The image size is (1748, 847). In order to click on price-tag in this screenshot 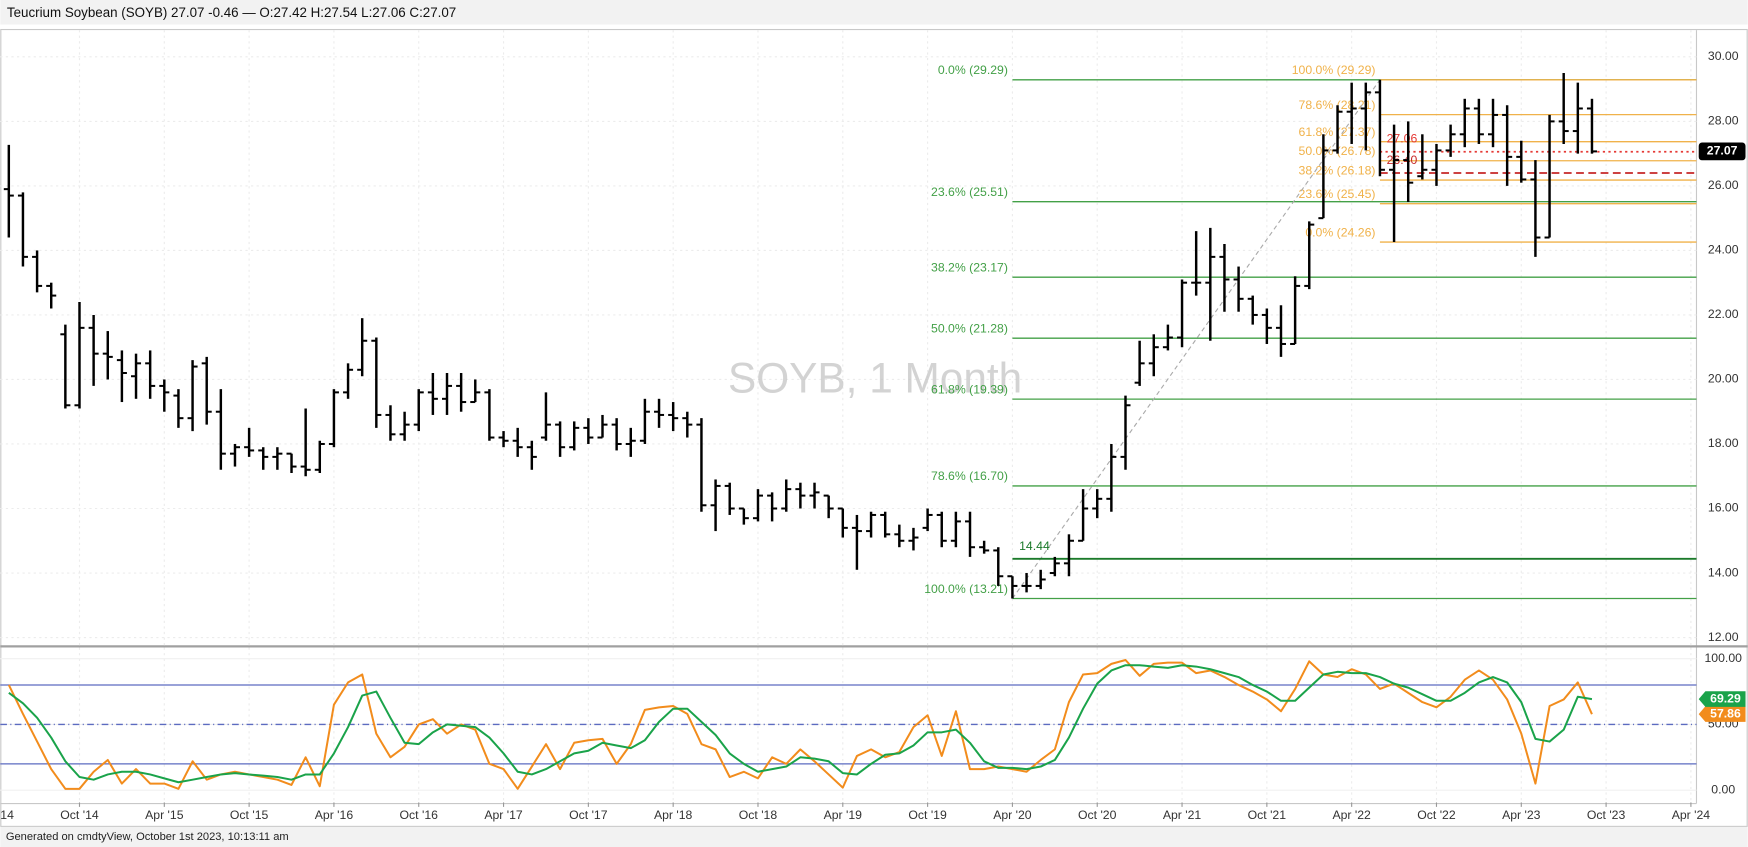, I will do `click(1722, 151)`.